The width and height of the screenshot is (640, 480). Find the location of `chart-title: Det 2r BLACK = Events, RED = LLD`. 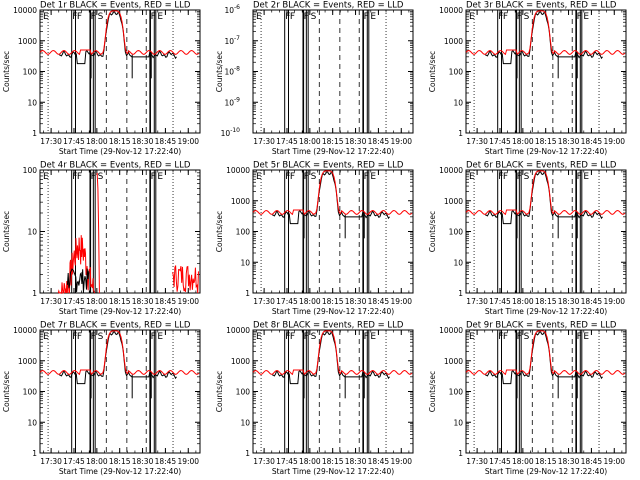

chart-title: Det 2r BLACK = Events, RED = LLD is located at coordinates (328, 6).